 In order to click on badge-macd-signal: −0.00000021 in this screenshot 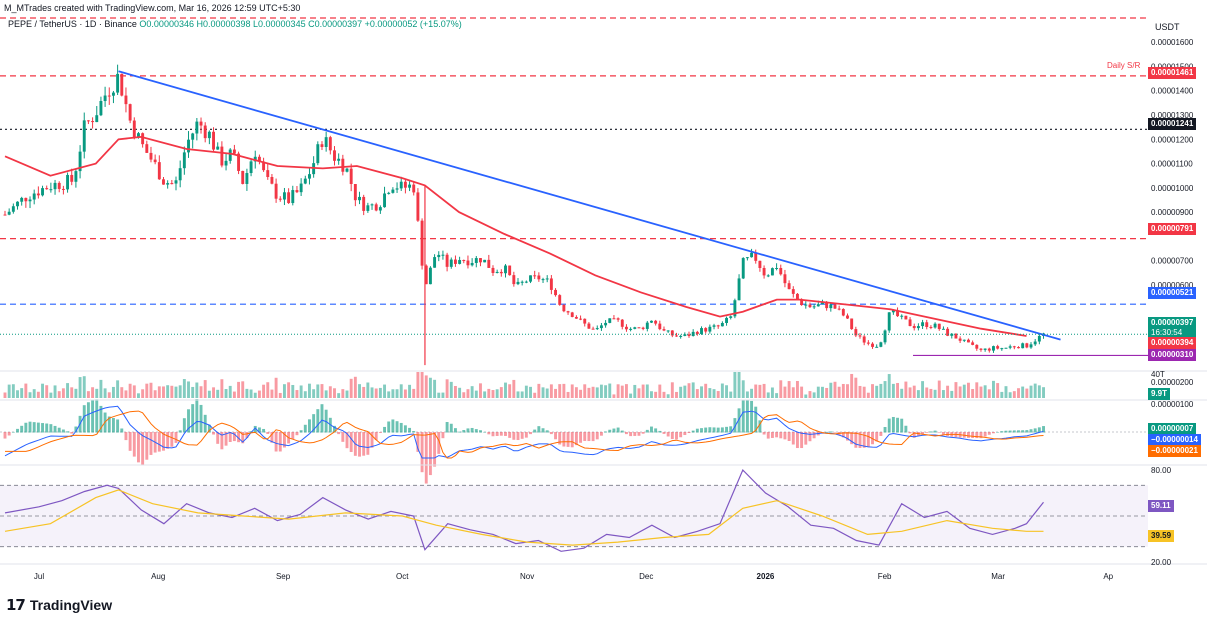, I will do `click(1174, 451)`.